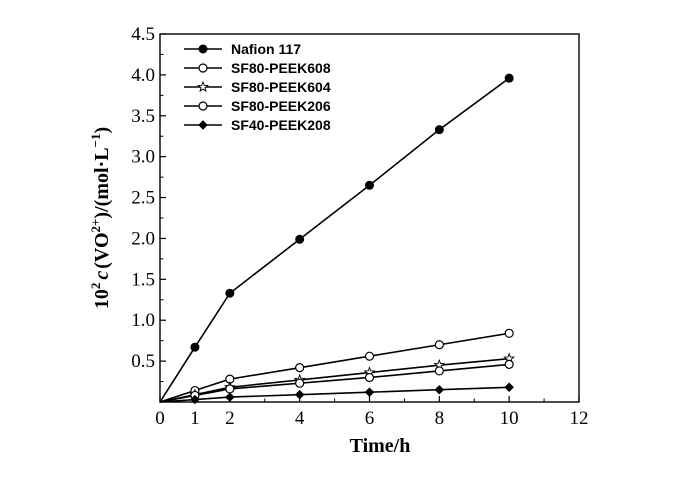 Image resolution: width=700 pixels, height=481 pixels. What do you see at coordinates (281, 125) in the screenshot?
I see `legend-label: SF40-PEEK208` at bounding box center [281, 125].